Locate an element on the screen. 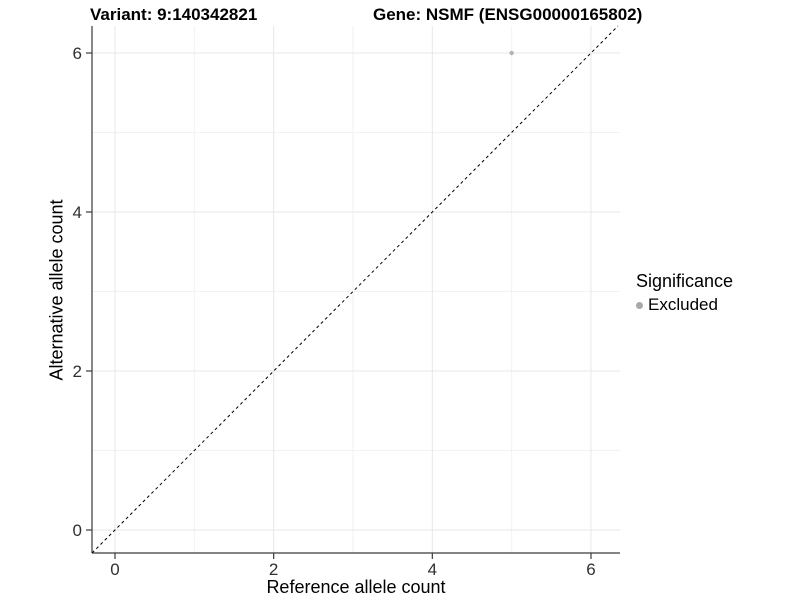  legend-item-excluded: Excluded is located at coordinates (684, 305).